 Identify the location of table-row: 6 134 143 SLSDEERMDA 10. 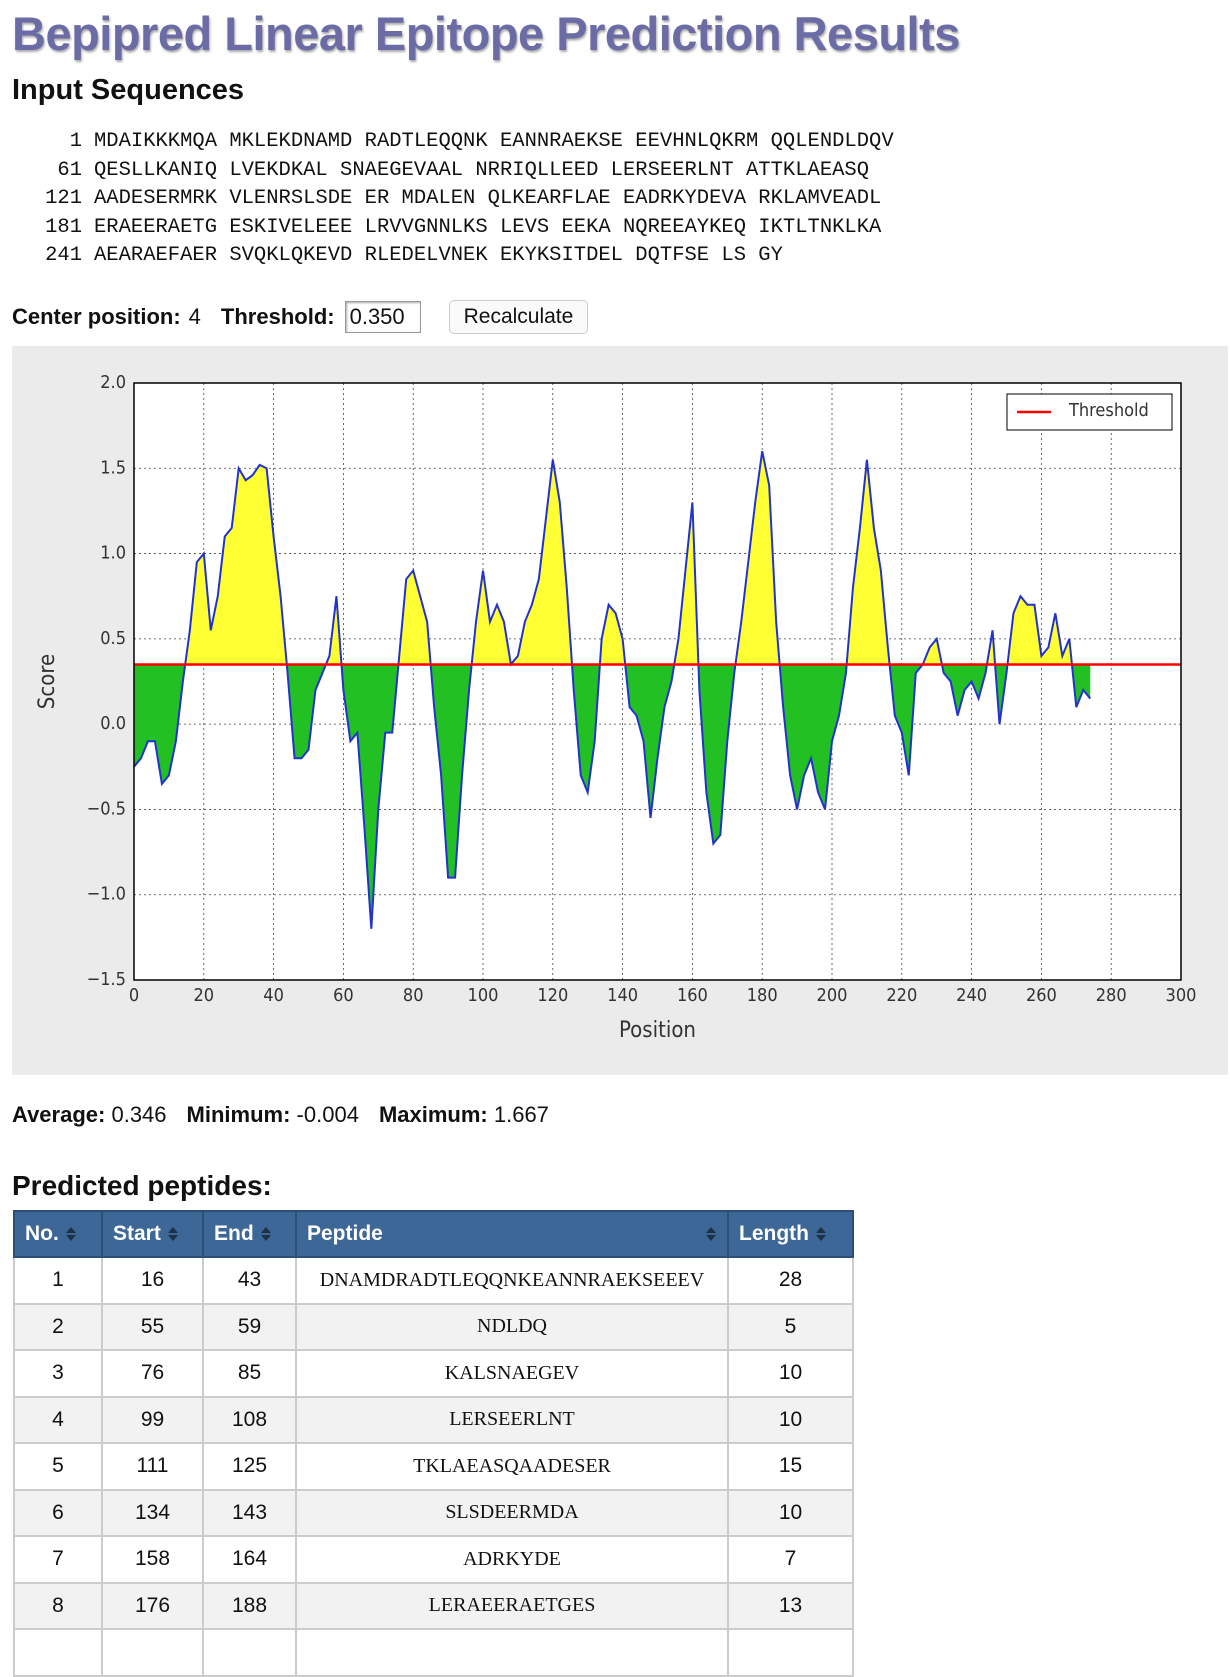
(433, 1512).